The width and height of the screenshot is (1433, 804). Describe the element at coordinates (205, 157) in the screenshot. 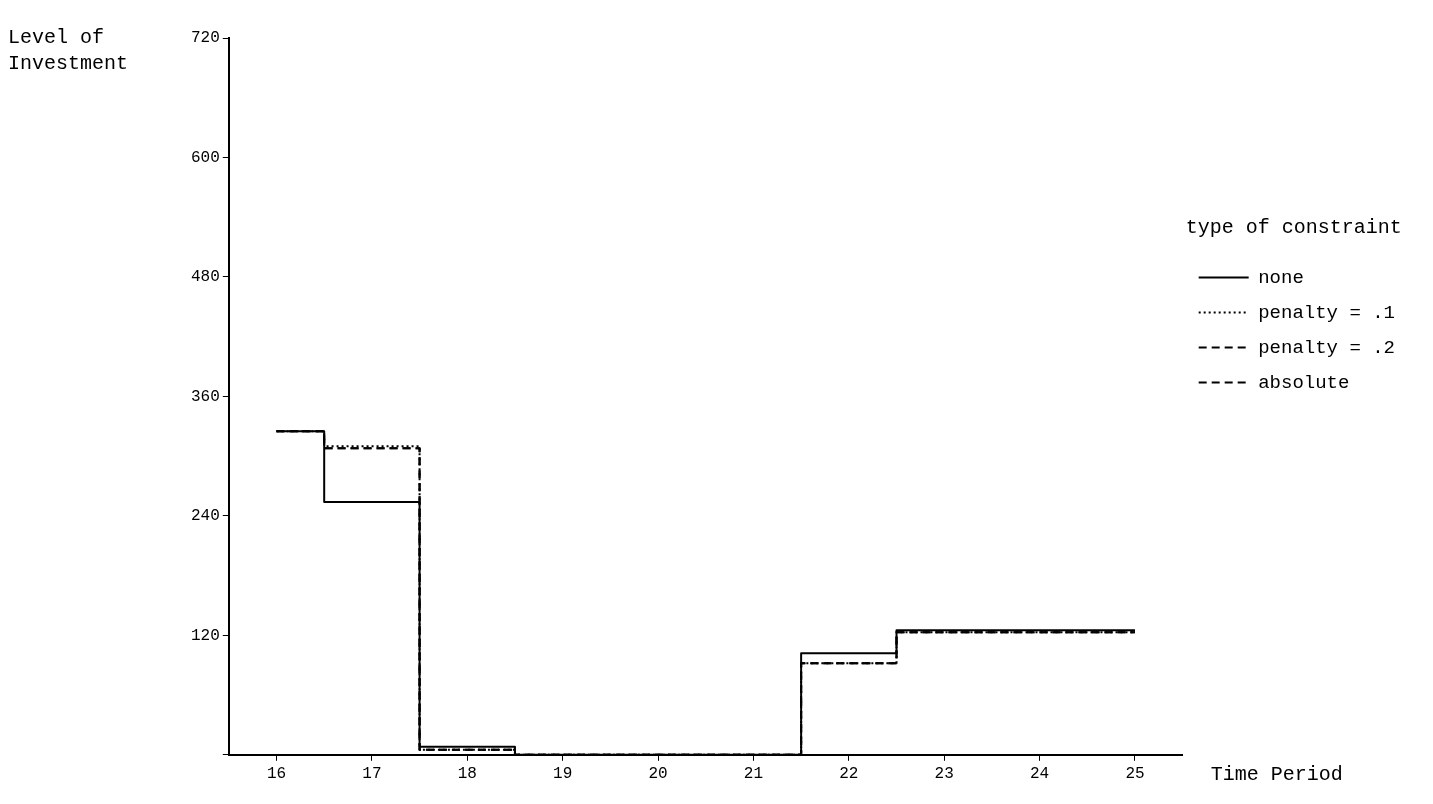

I see `y-tick-label: 600` at that location.